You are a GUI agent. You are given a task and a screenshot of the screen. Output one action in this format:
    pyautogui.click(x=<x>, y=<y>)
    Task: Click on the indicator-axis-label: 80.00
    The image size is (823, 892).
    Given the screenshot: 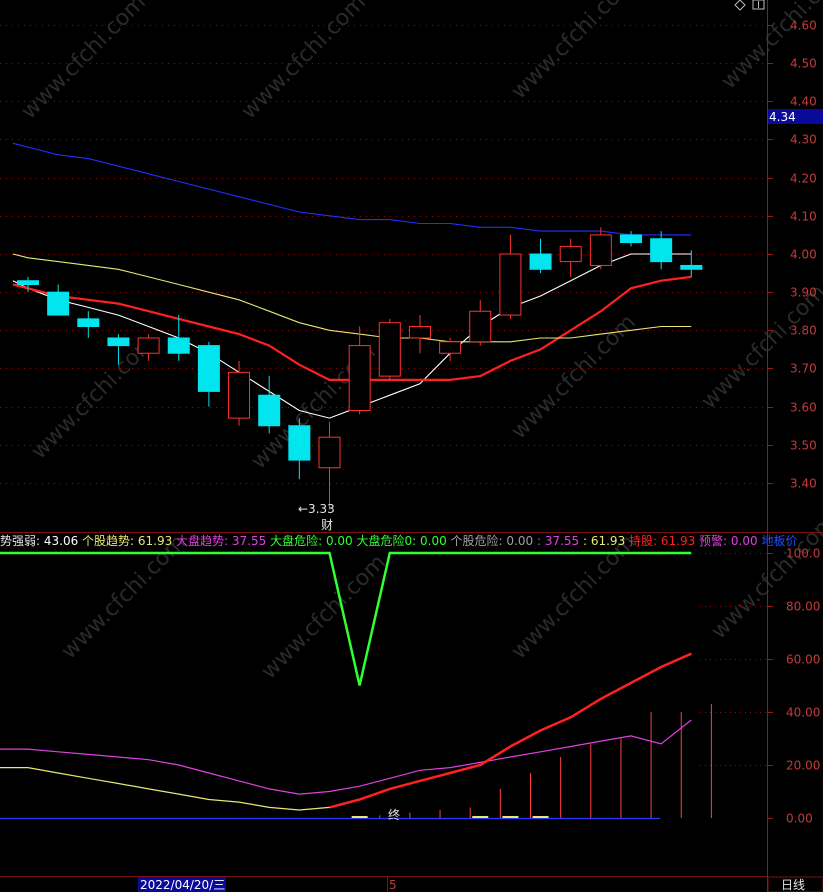 What is the action you would take?
    pyautogui.click(x=803, y=607)
    